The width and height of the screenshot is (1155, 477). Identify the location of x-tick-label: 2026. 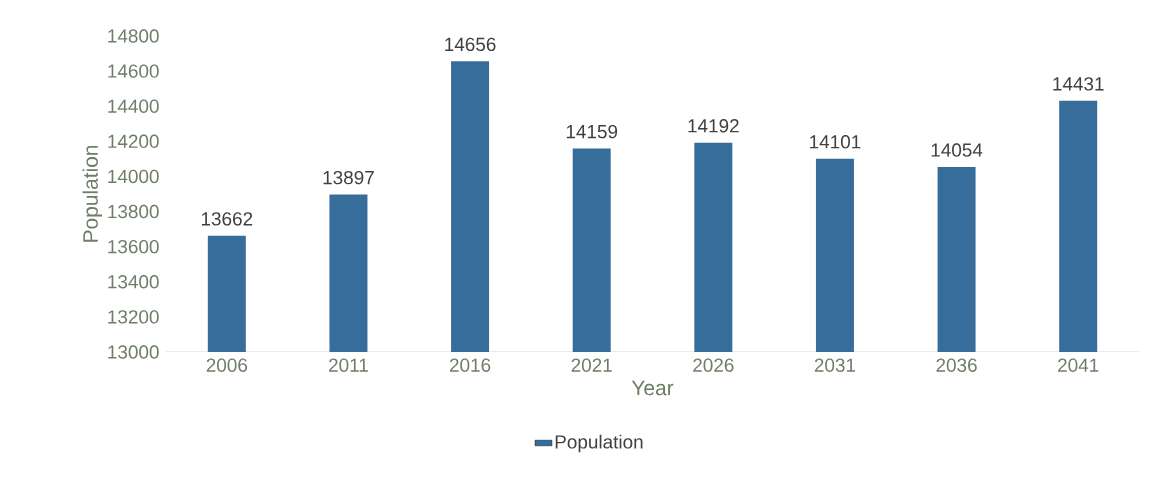
(713, 365).